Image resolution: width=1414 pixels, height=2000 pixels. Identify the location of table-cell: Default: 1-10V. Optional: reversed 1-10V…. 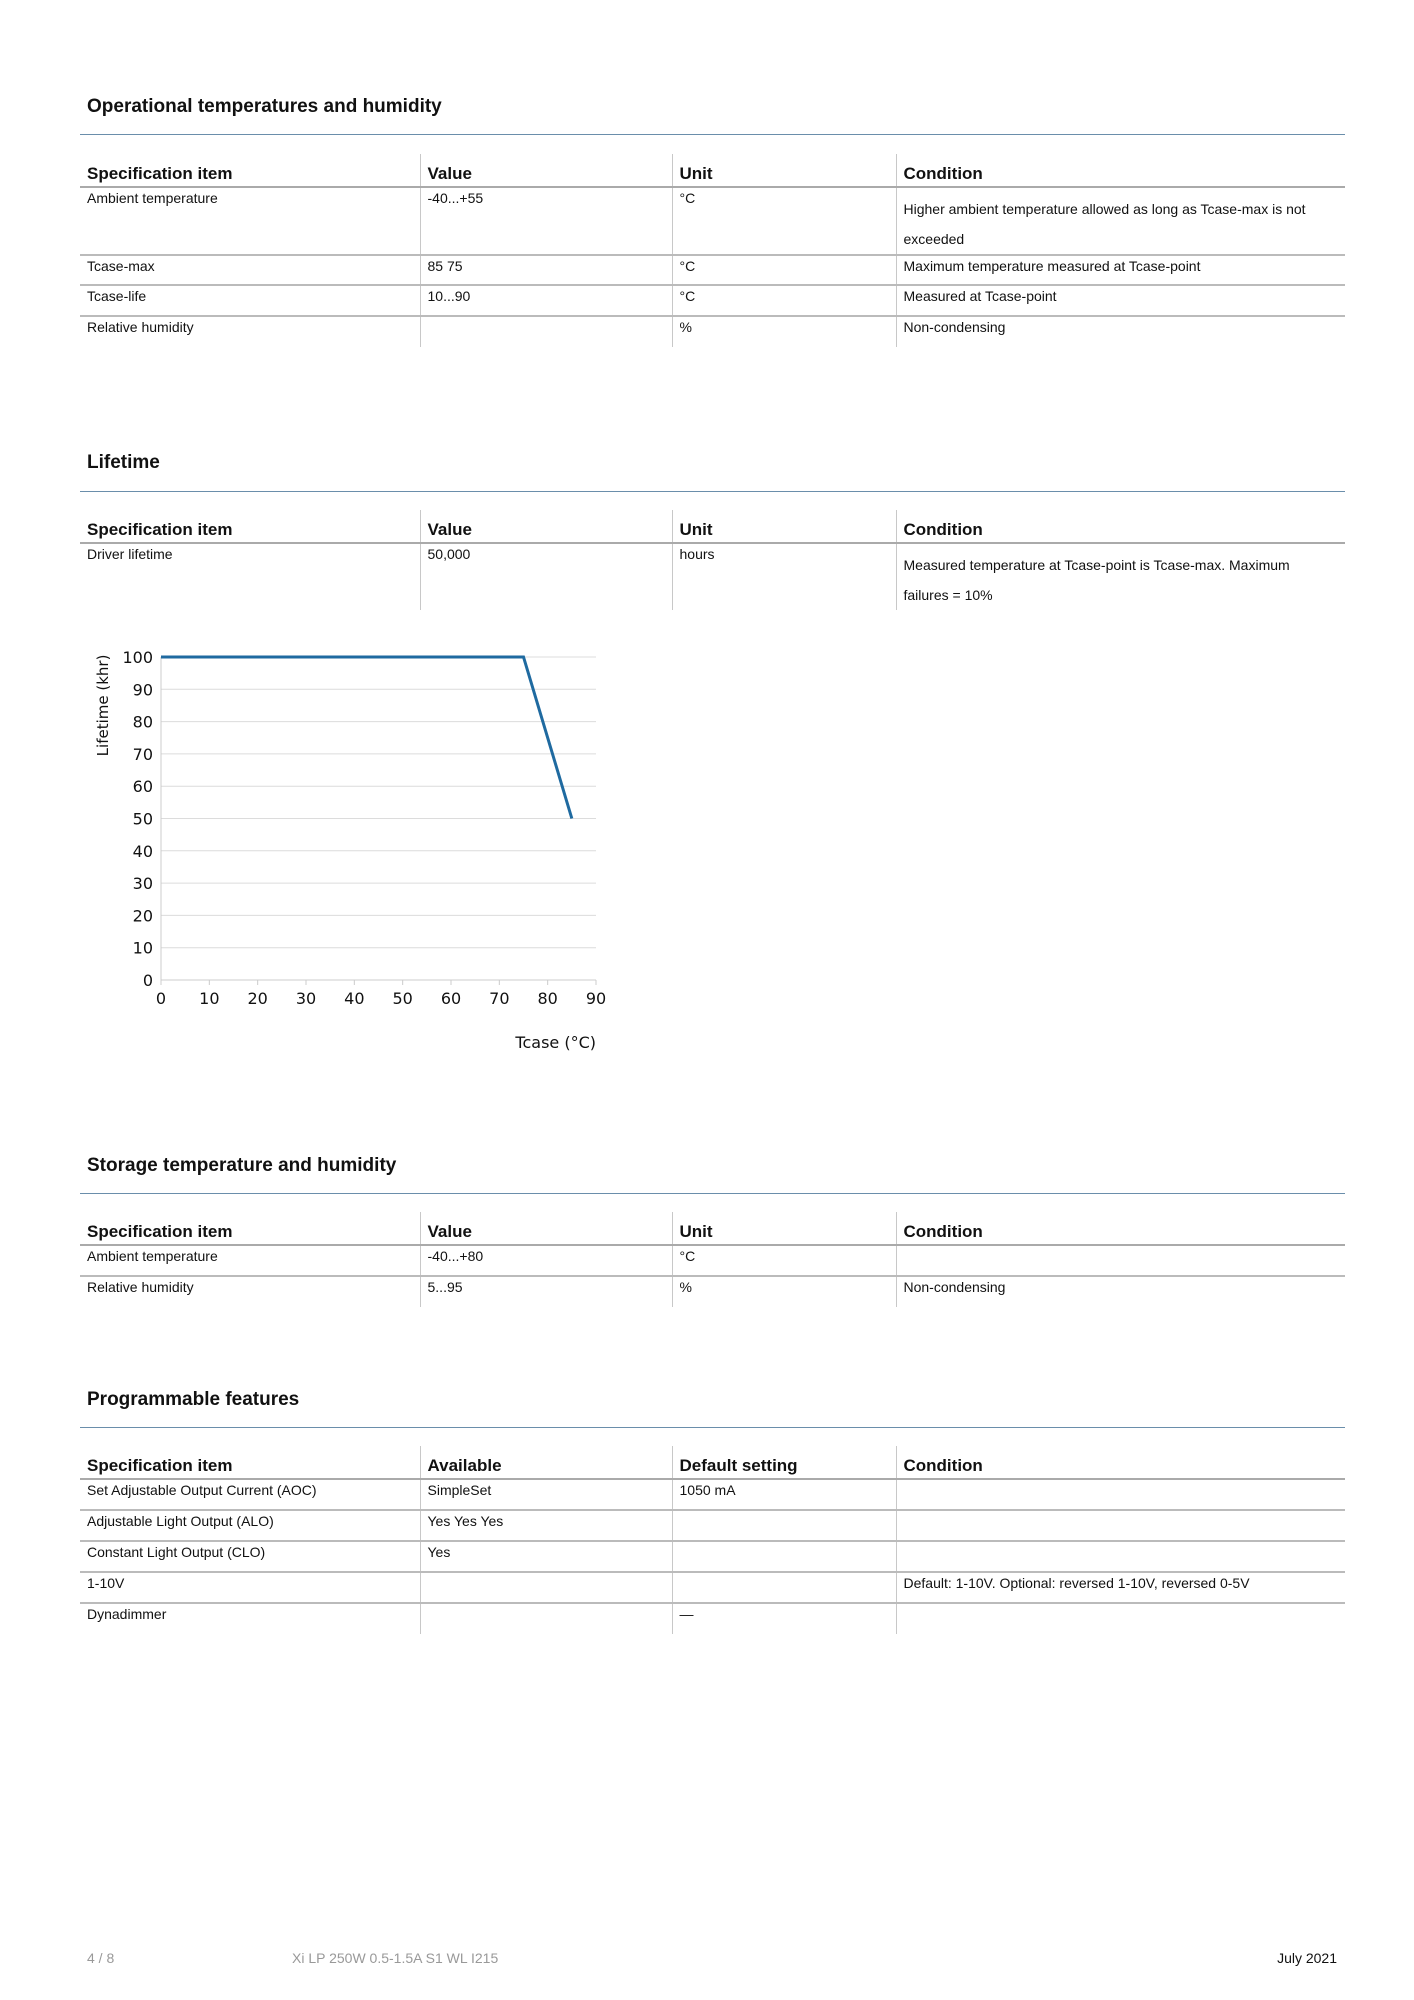
(1120, 1588).